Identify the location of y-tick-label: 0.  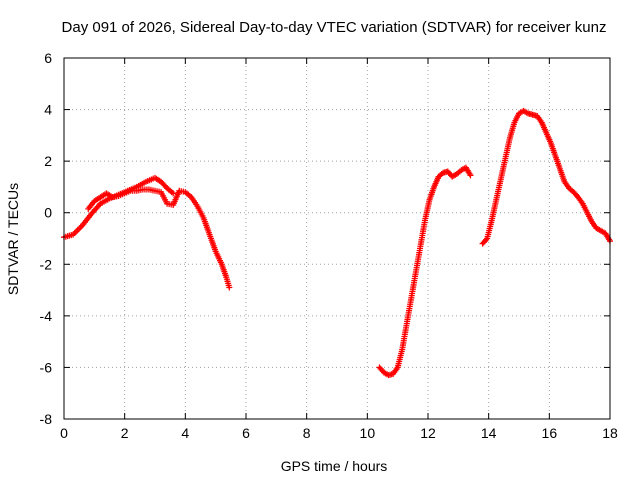
(48, 213).